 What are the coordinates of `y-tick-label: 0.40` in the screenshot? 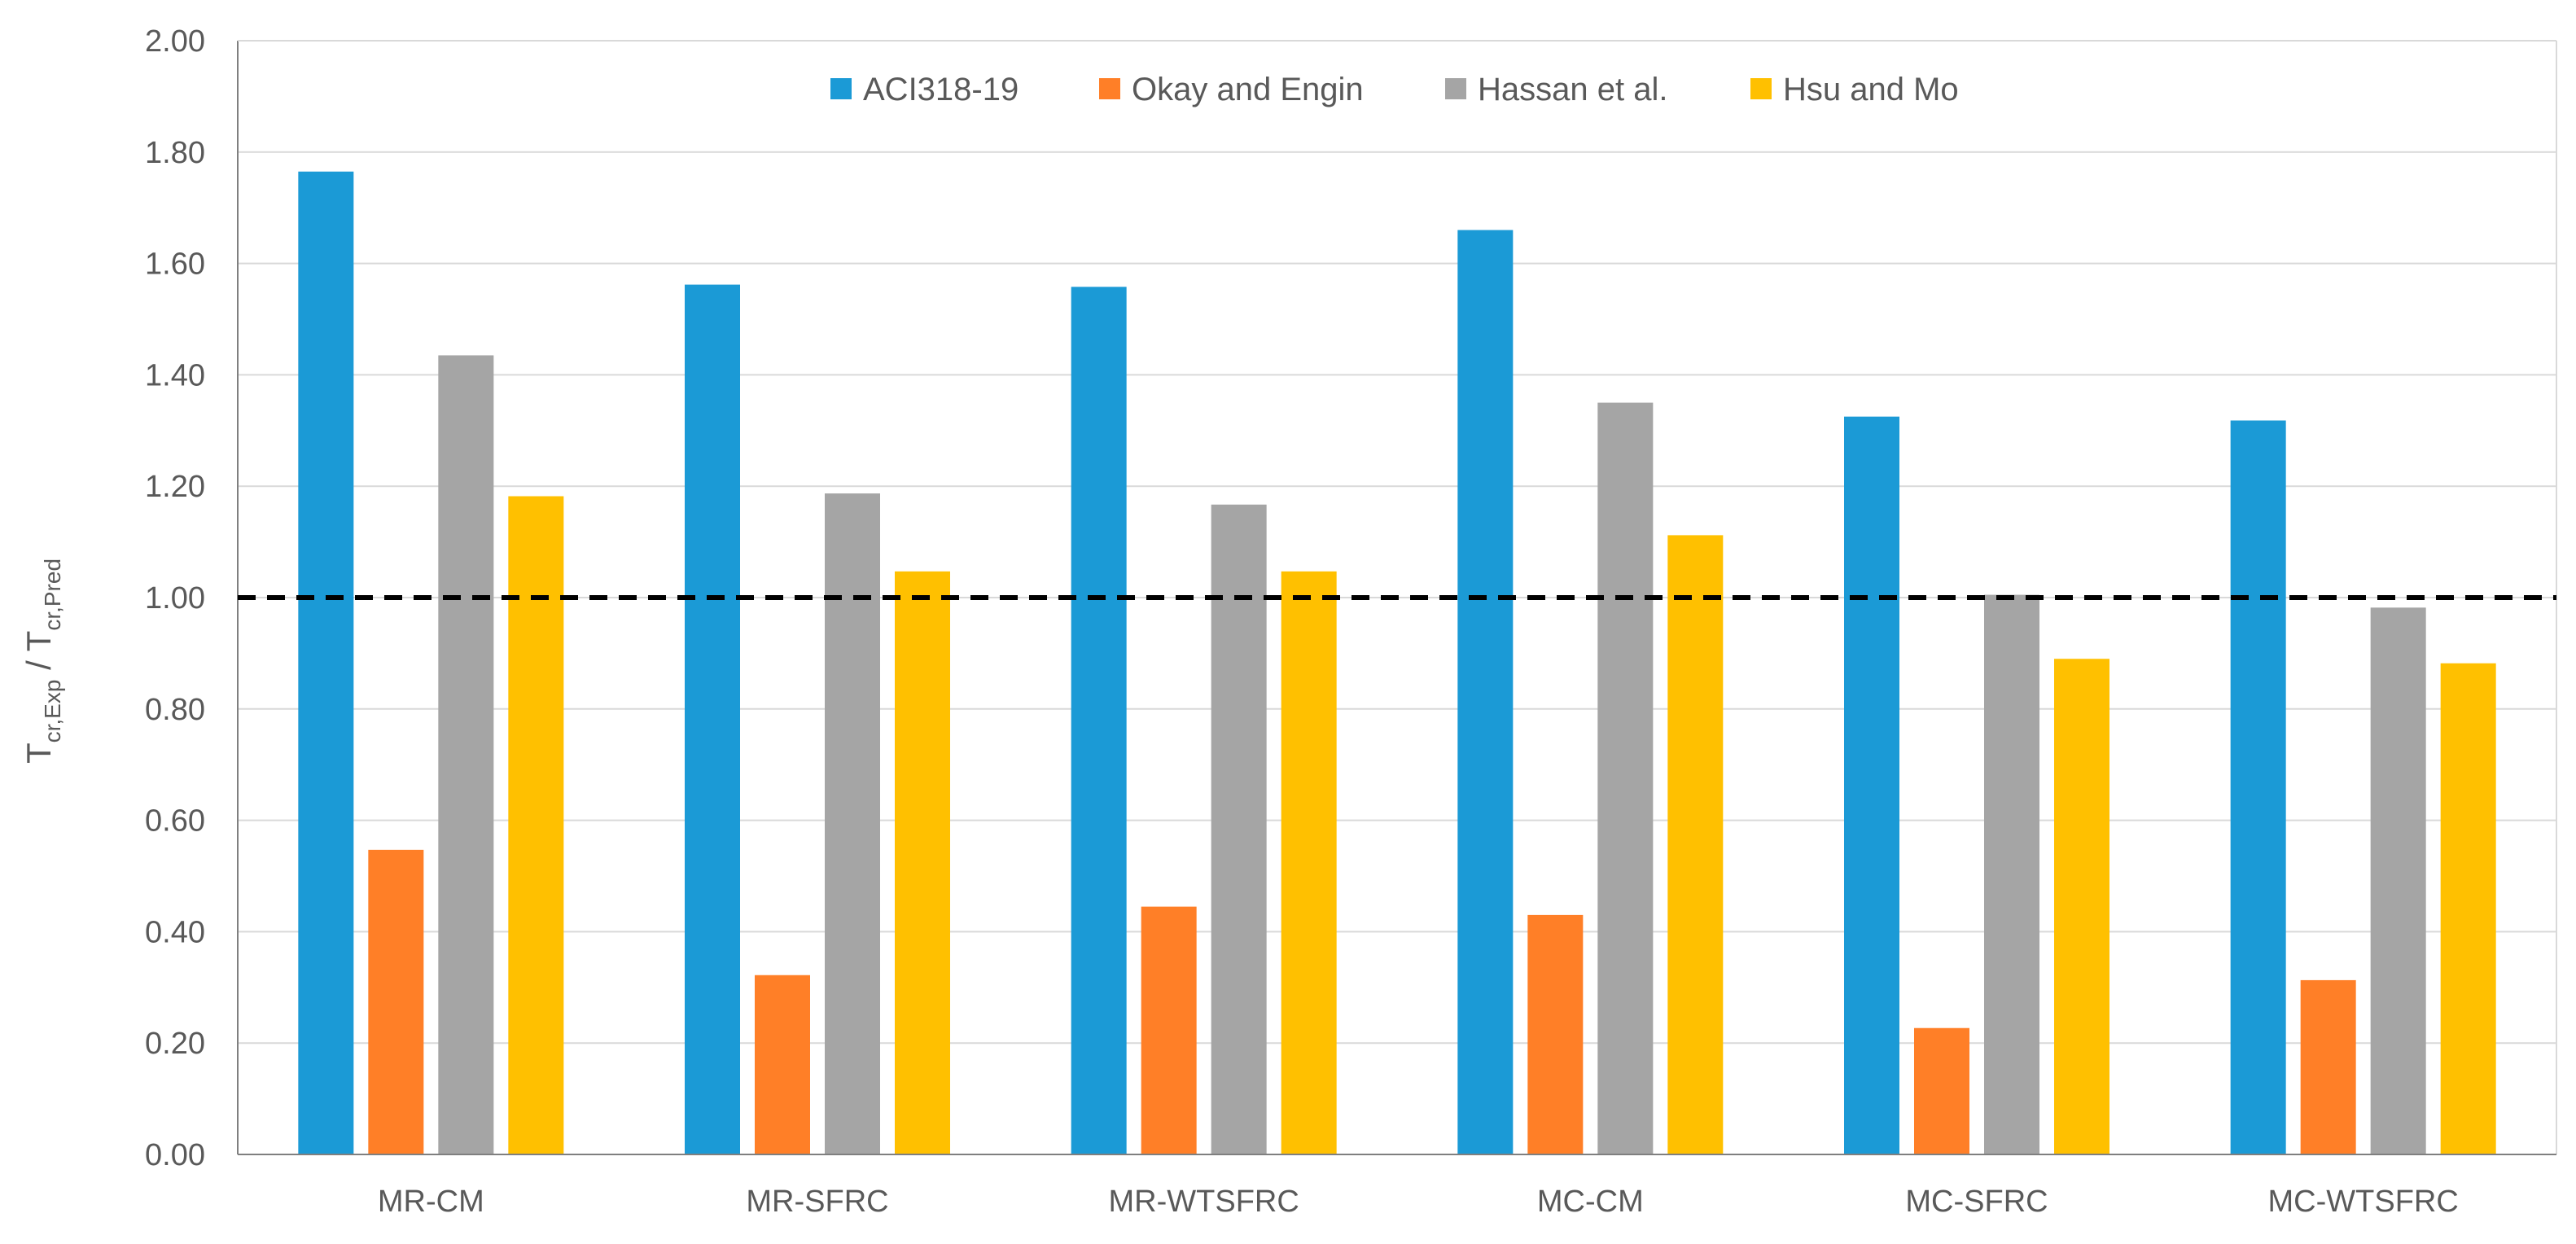 It's located at (175, 932).